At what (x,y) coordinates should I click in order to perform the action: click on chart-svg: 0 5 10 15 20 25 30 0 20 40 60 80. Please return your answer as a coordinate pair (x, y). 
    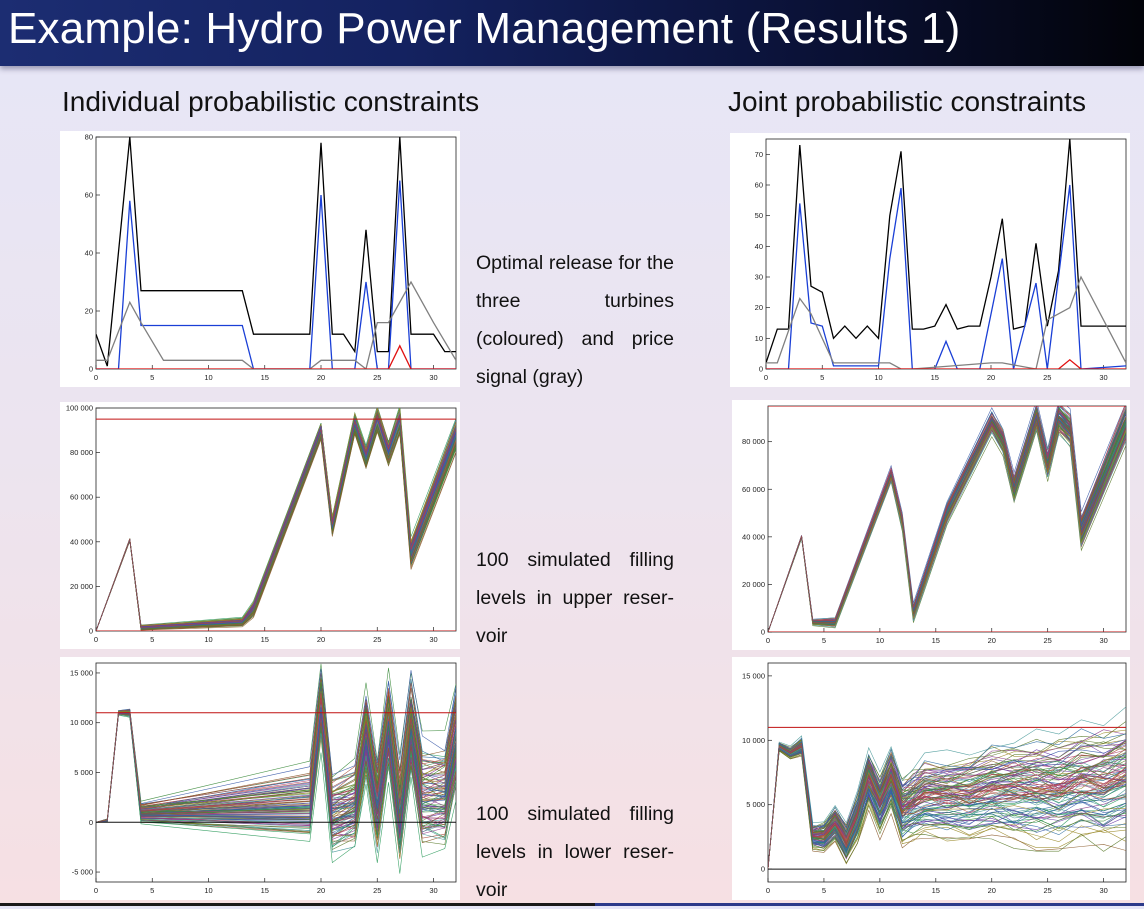
    Looking at the image, I should click on (271, 257).